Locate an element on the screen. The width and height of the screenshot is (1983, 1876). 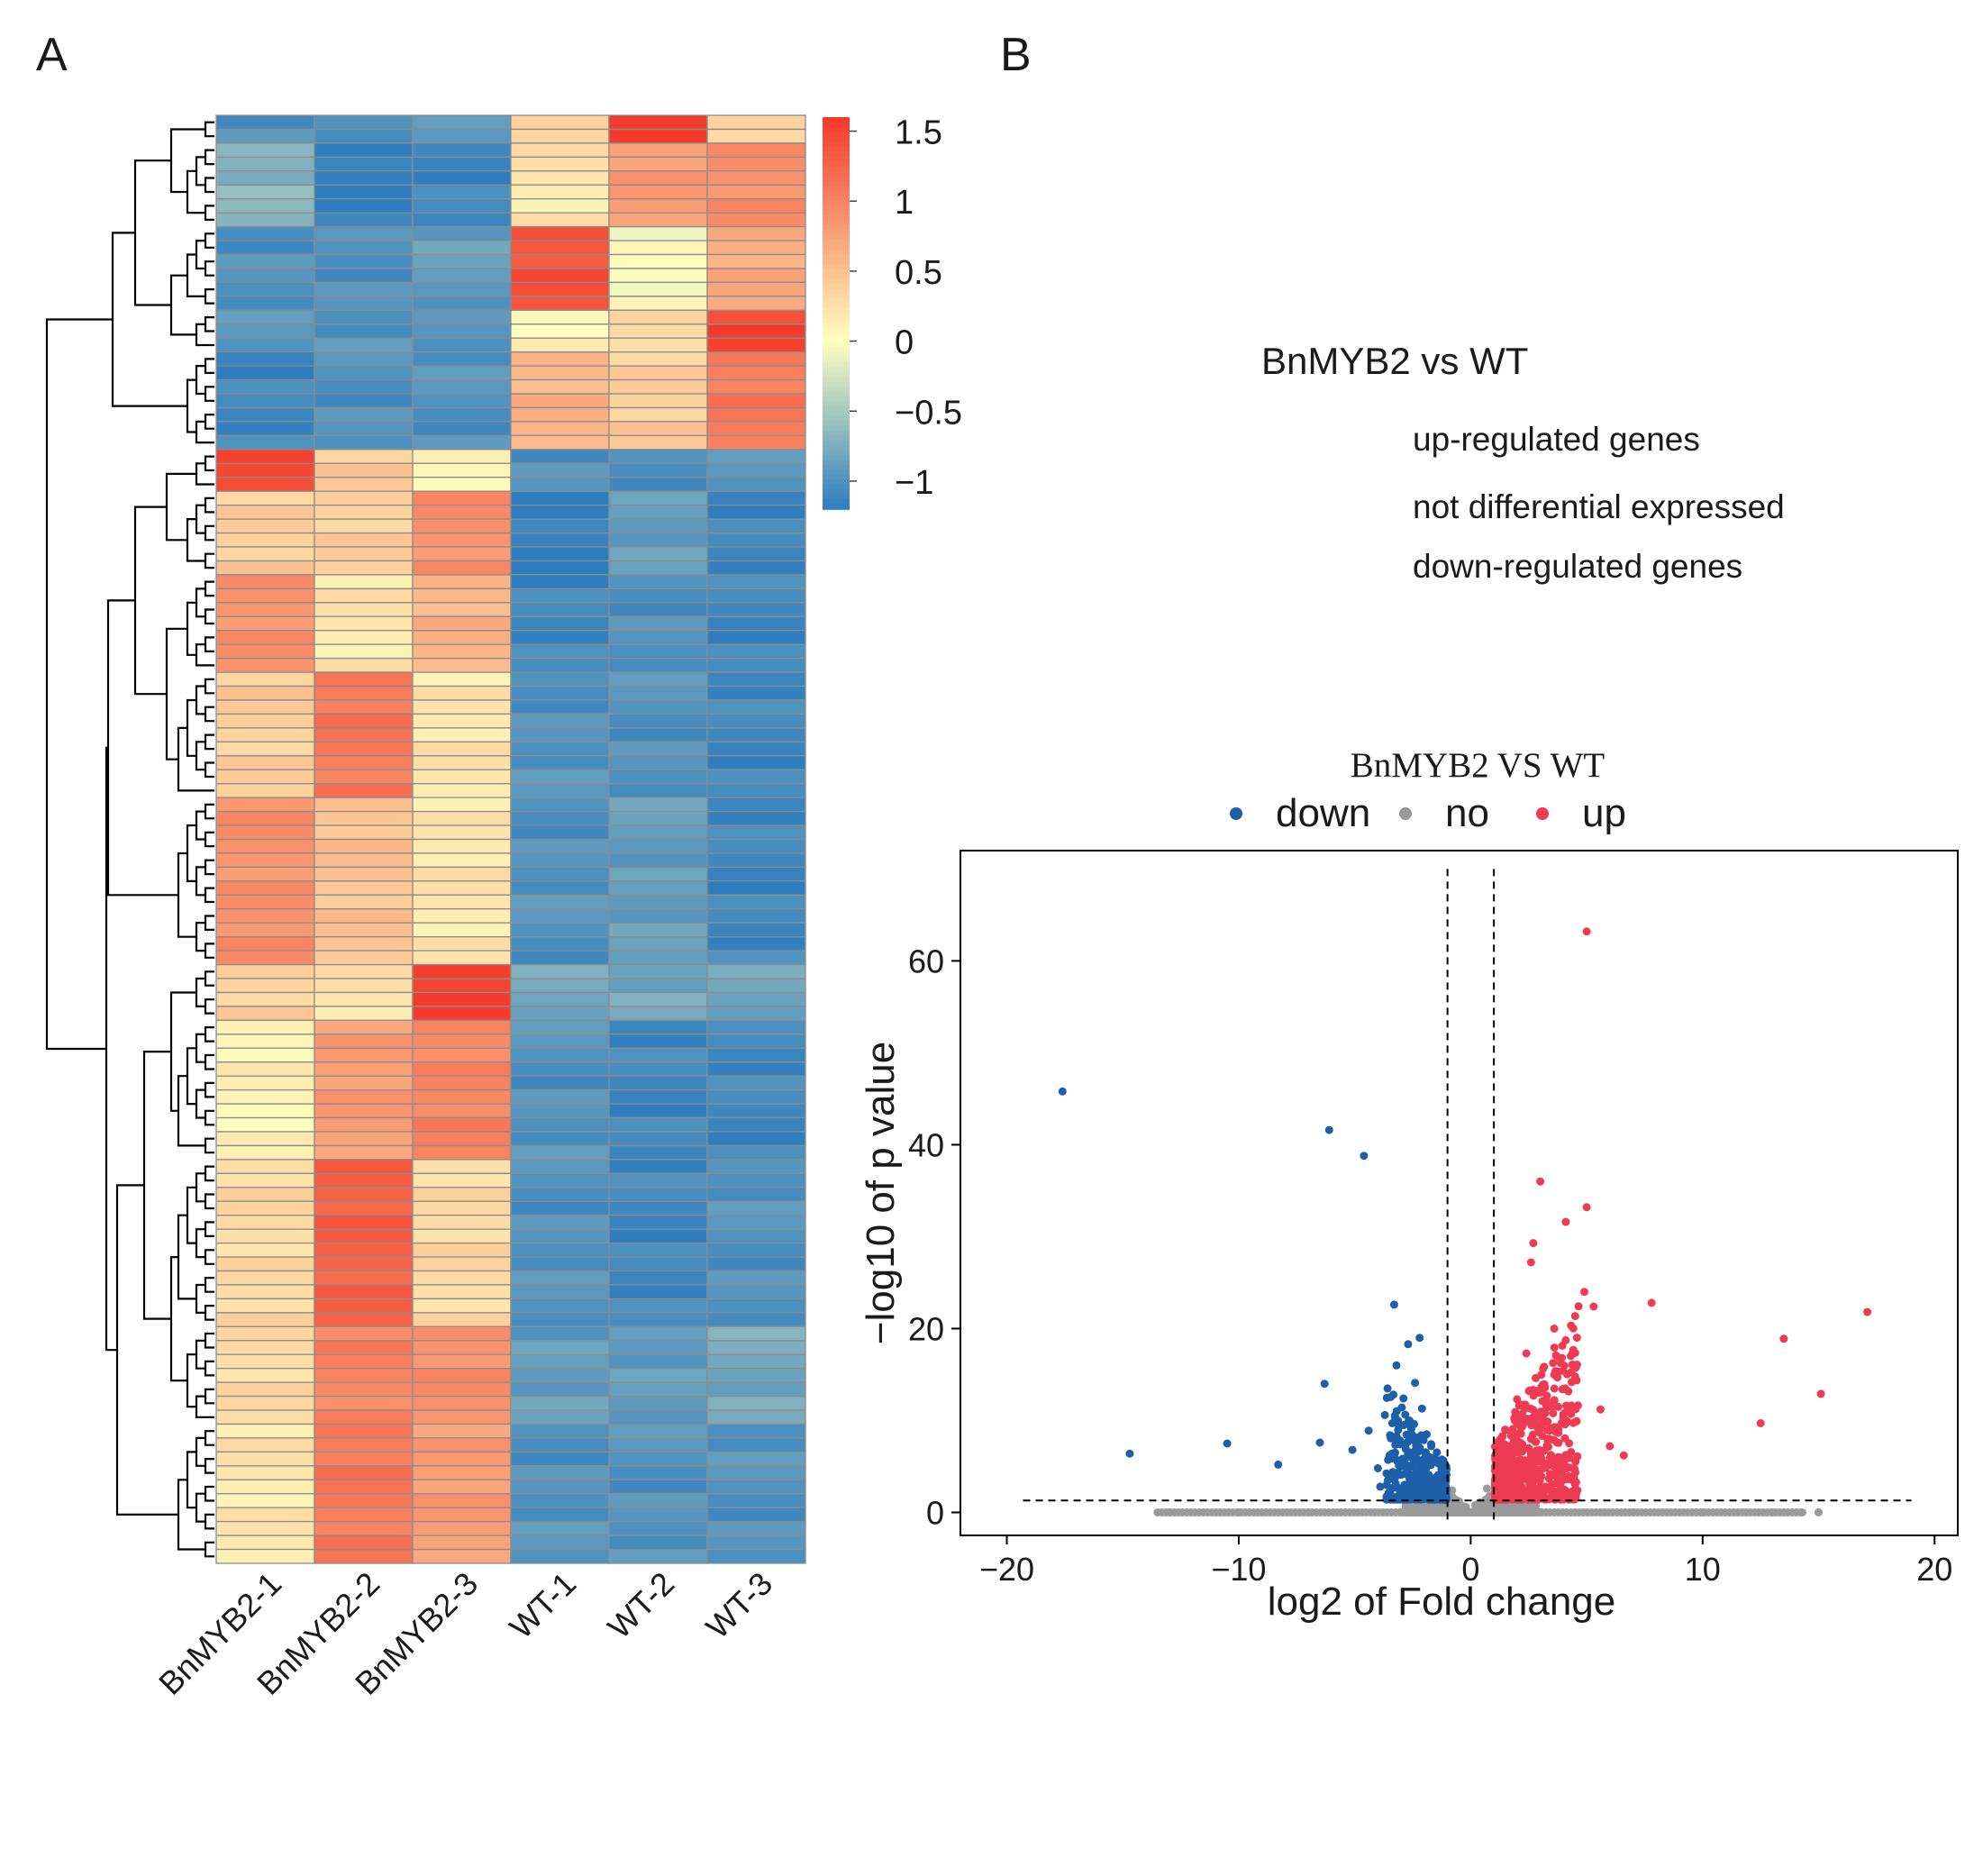
not-differential-label: not differential expressed is located at coordinates (1599, 507).